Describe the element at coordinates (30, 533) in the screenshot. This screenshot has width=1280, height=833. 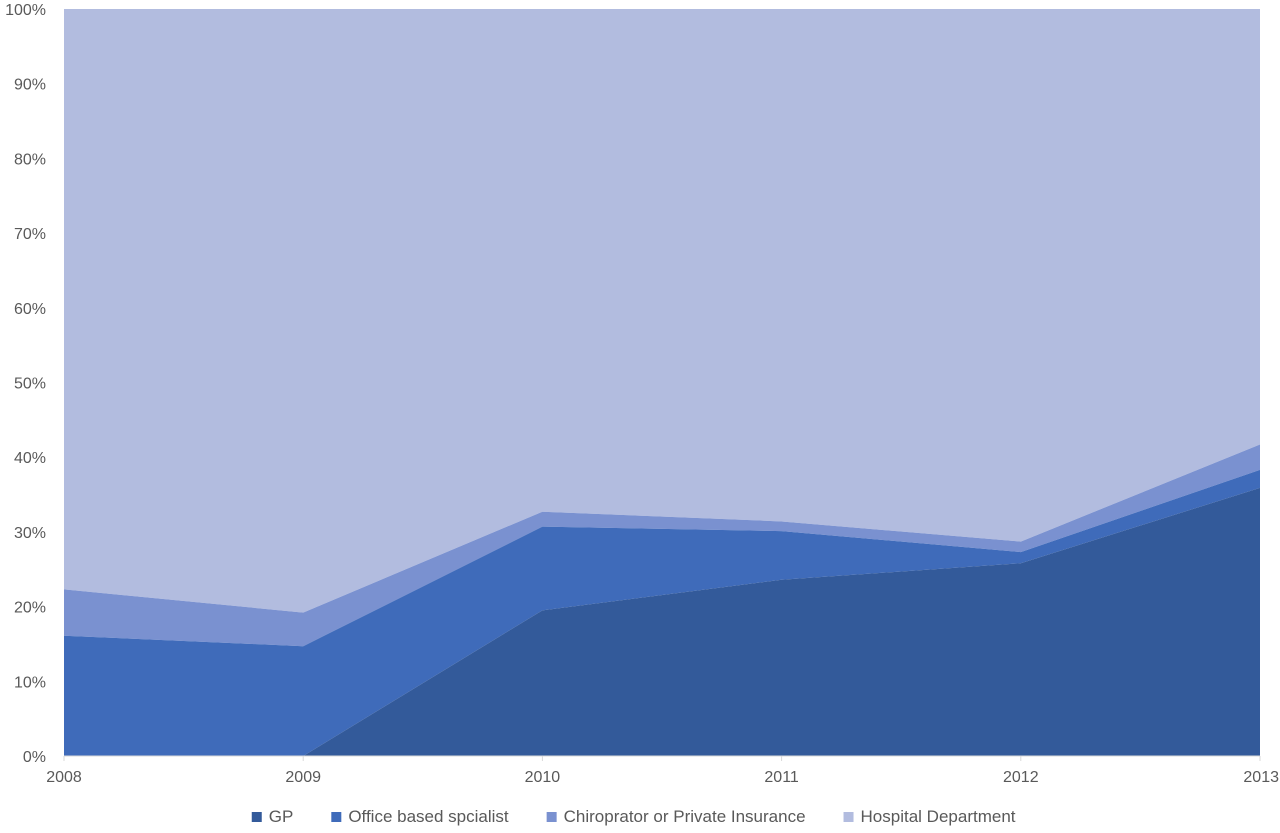
I see `y-tick-label: 30%` at that location.